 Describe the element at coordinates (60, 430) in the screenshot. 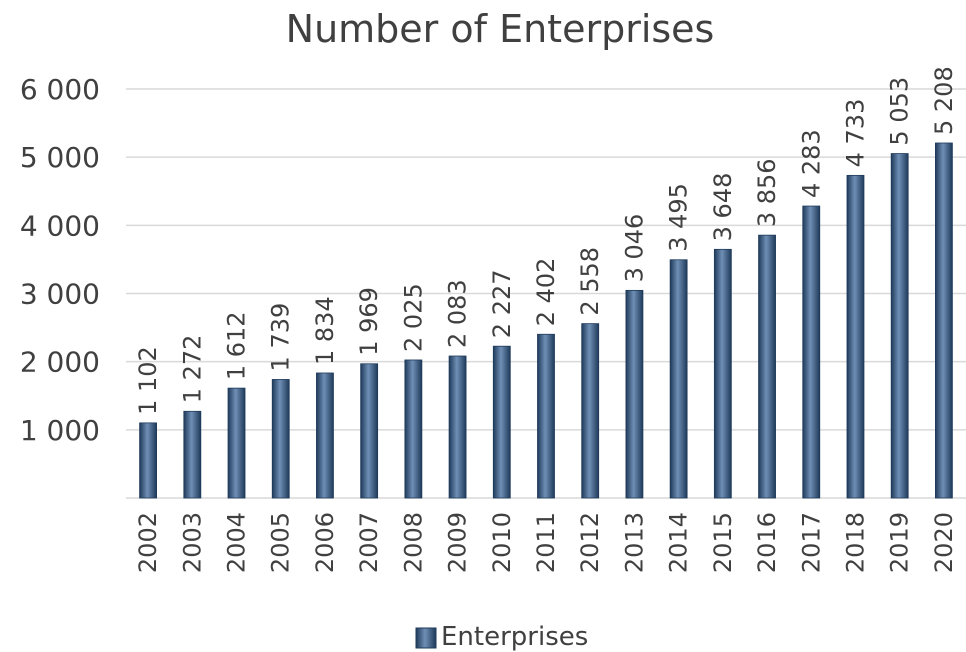

I see `y-tick-label: 1 000` at that location.